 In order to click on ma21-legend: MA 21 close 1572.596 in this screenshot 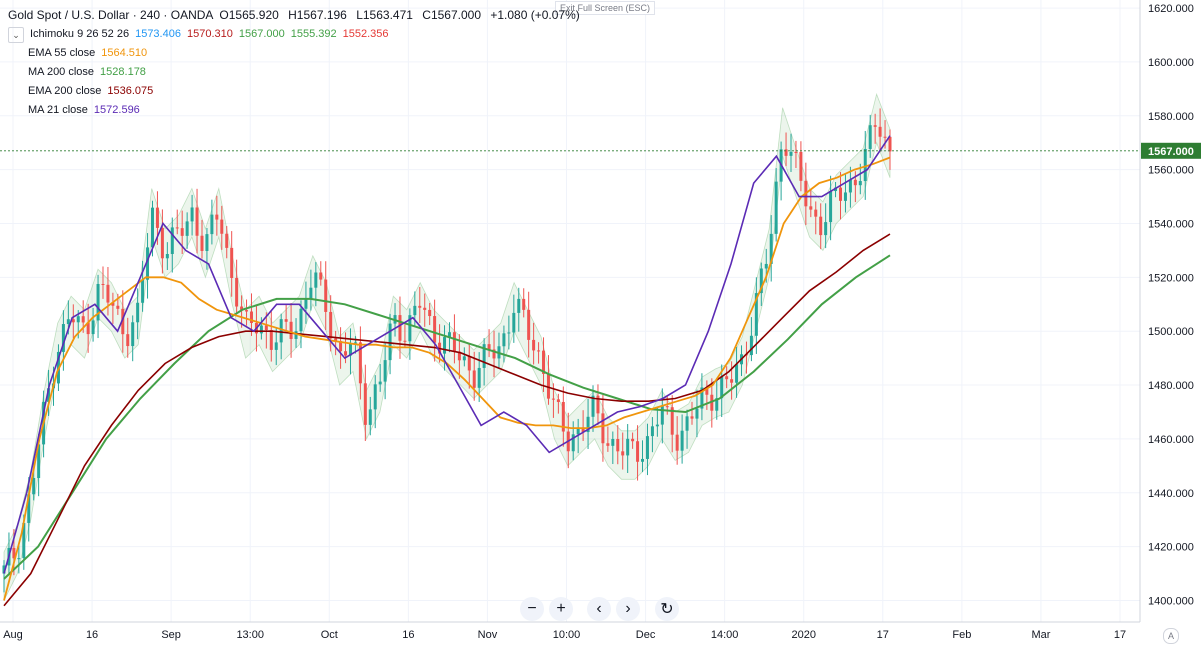, I will do `click(294, 110)`.